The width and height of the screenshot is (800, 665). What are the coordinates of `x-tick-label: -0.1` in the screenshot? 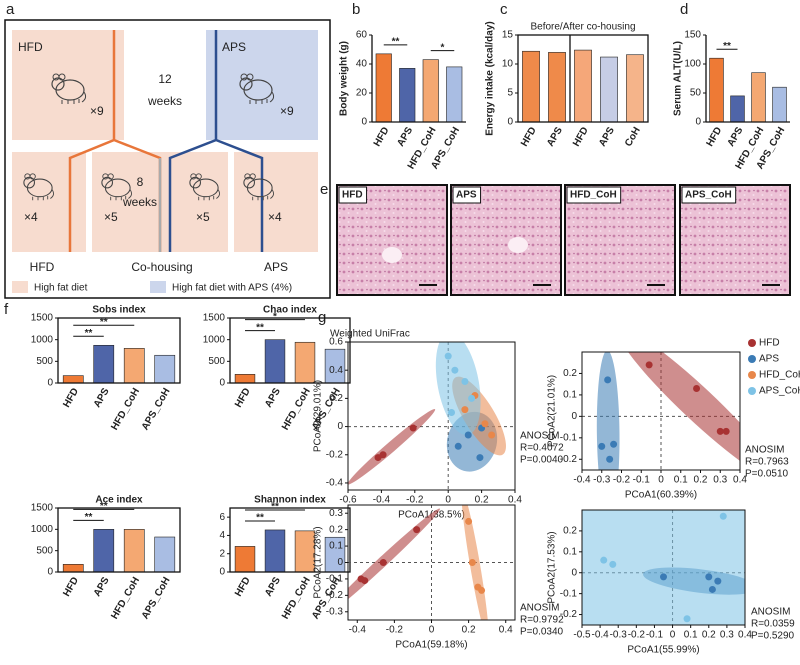 It's located at (642, 480).